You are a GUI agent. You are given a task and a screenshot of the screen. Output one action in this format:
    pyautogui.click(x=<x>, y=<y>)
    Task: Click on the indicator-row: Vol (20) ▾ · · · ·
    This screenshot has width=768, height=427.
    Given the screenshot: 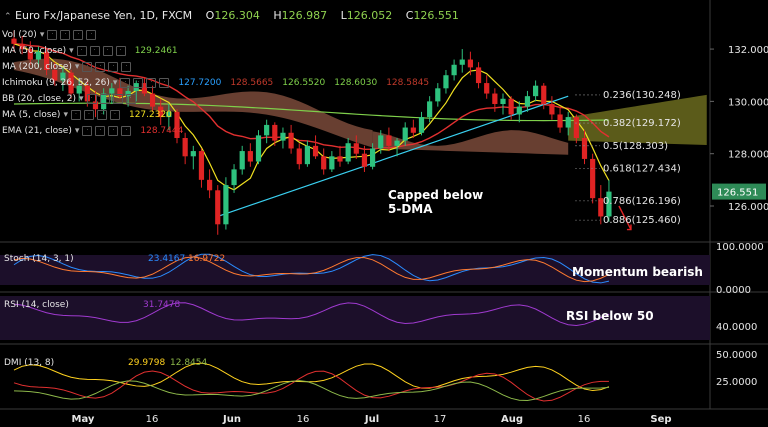 What is the action you would take?
    pyautogui.click(x=49, y=35)
    